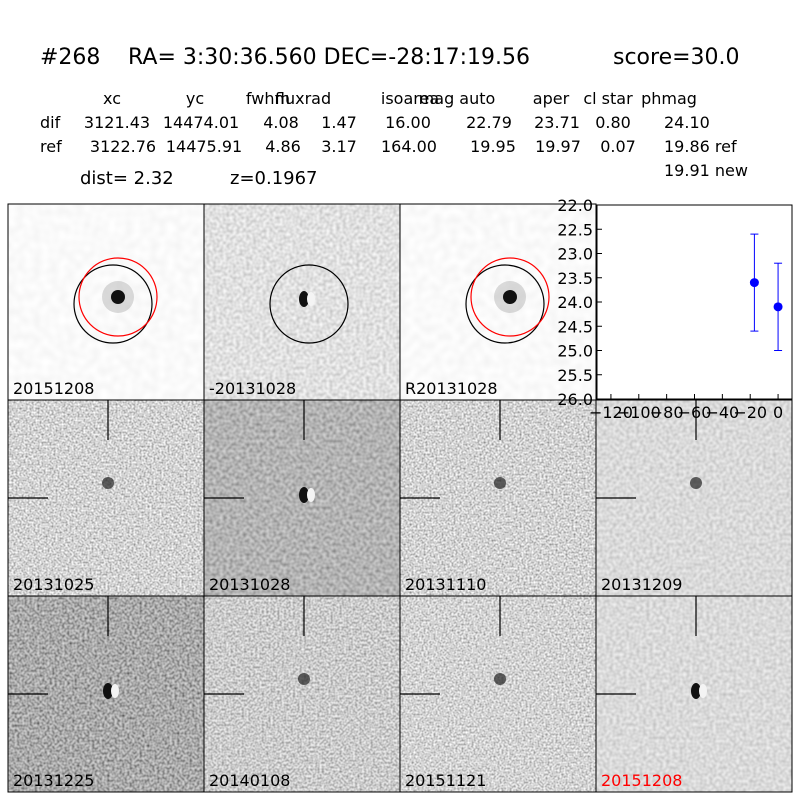  I want to click on x-tick-label: −120, so click(611, 412).